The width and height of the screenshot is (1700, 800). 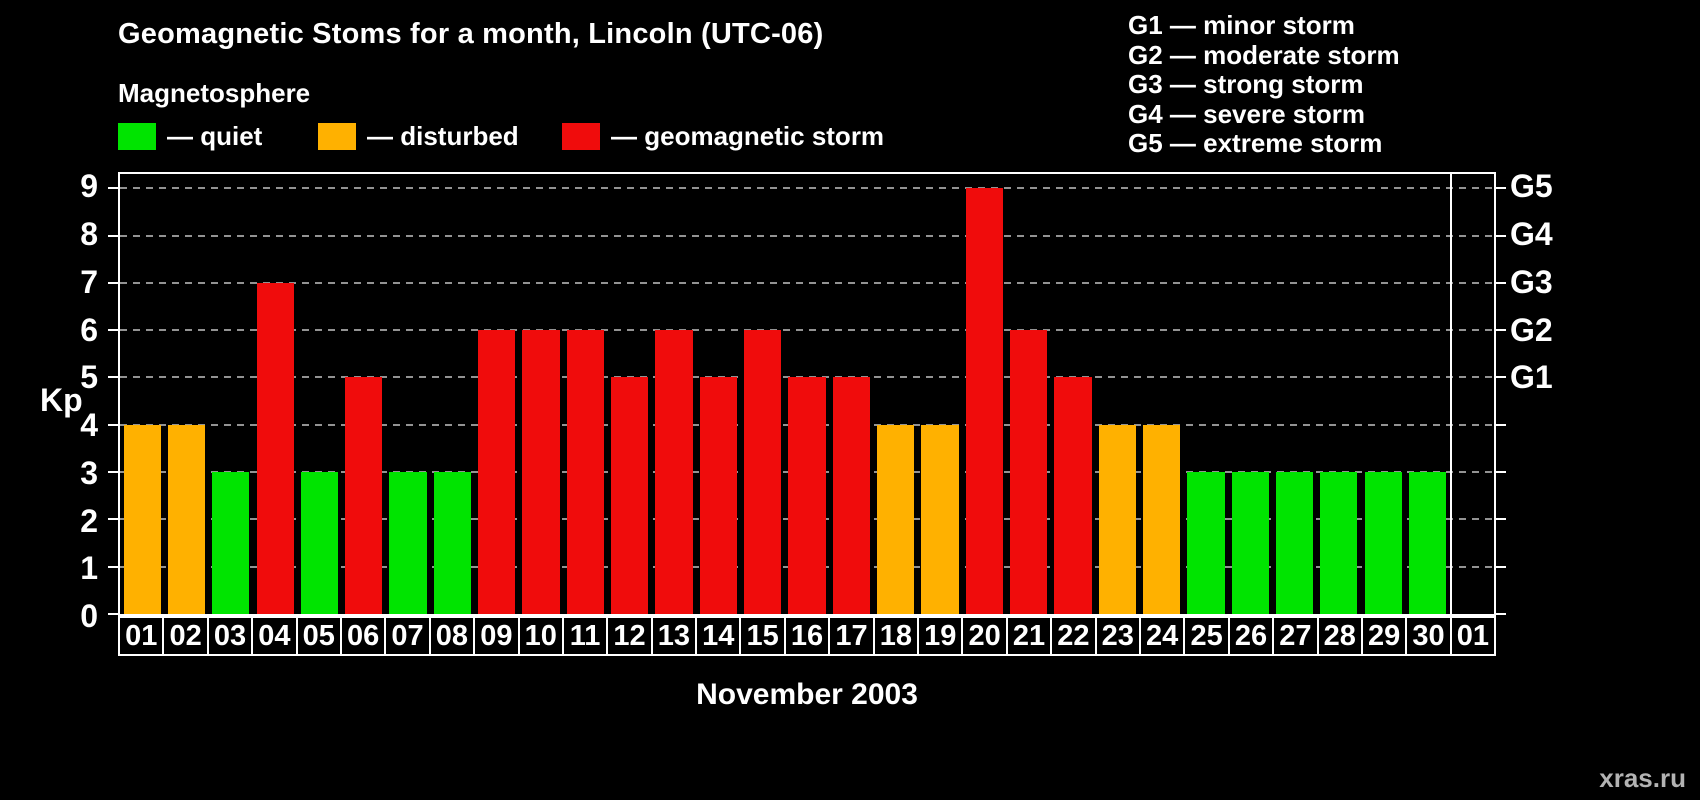 What do you see at coordinates (408, 636) in the screenshot?
I see `x-axis-day-label: 07` at bounding box center [408, 636].